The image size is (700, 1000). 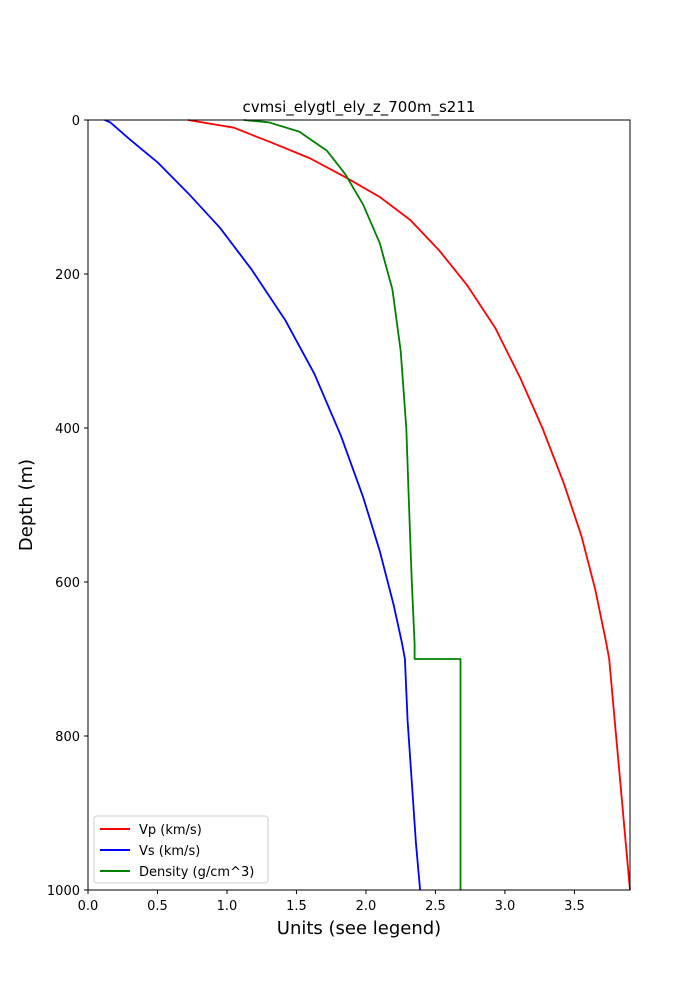 What do you see at coordinates (359, 107) in the screenshot?
I see `chart-title: cvmsi_elygtl_ely_z_700m_s211` at bounding box center [359, 107].